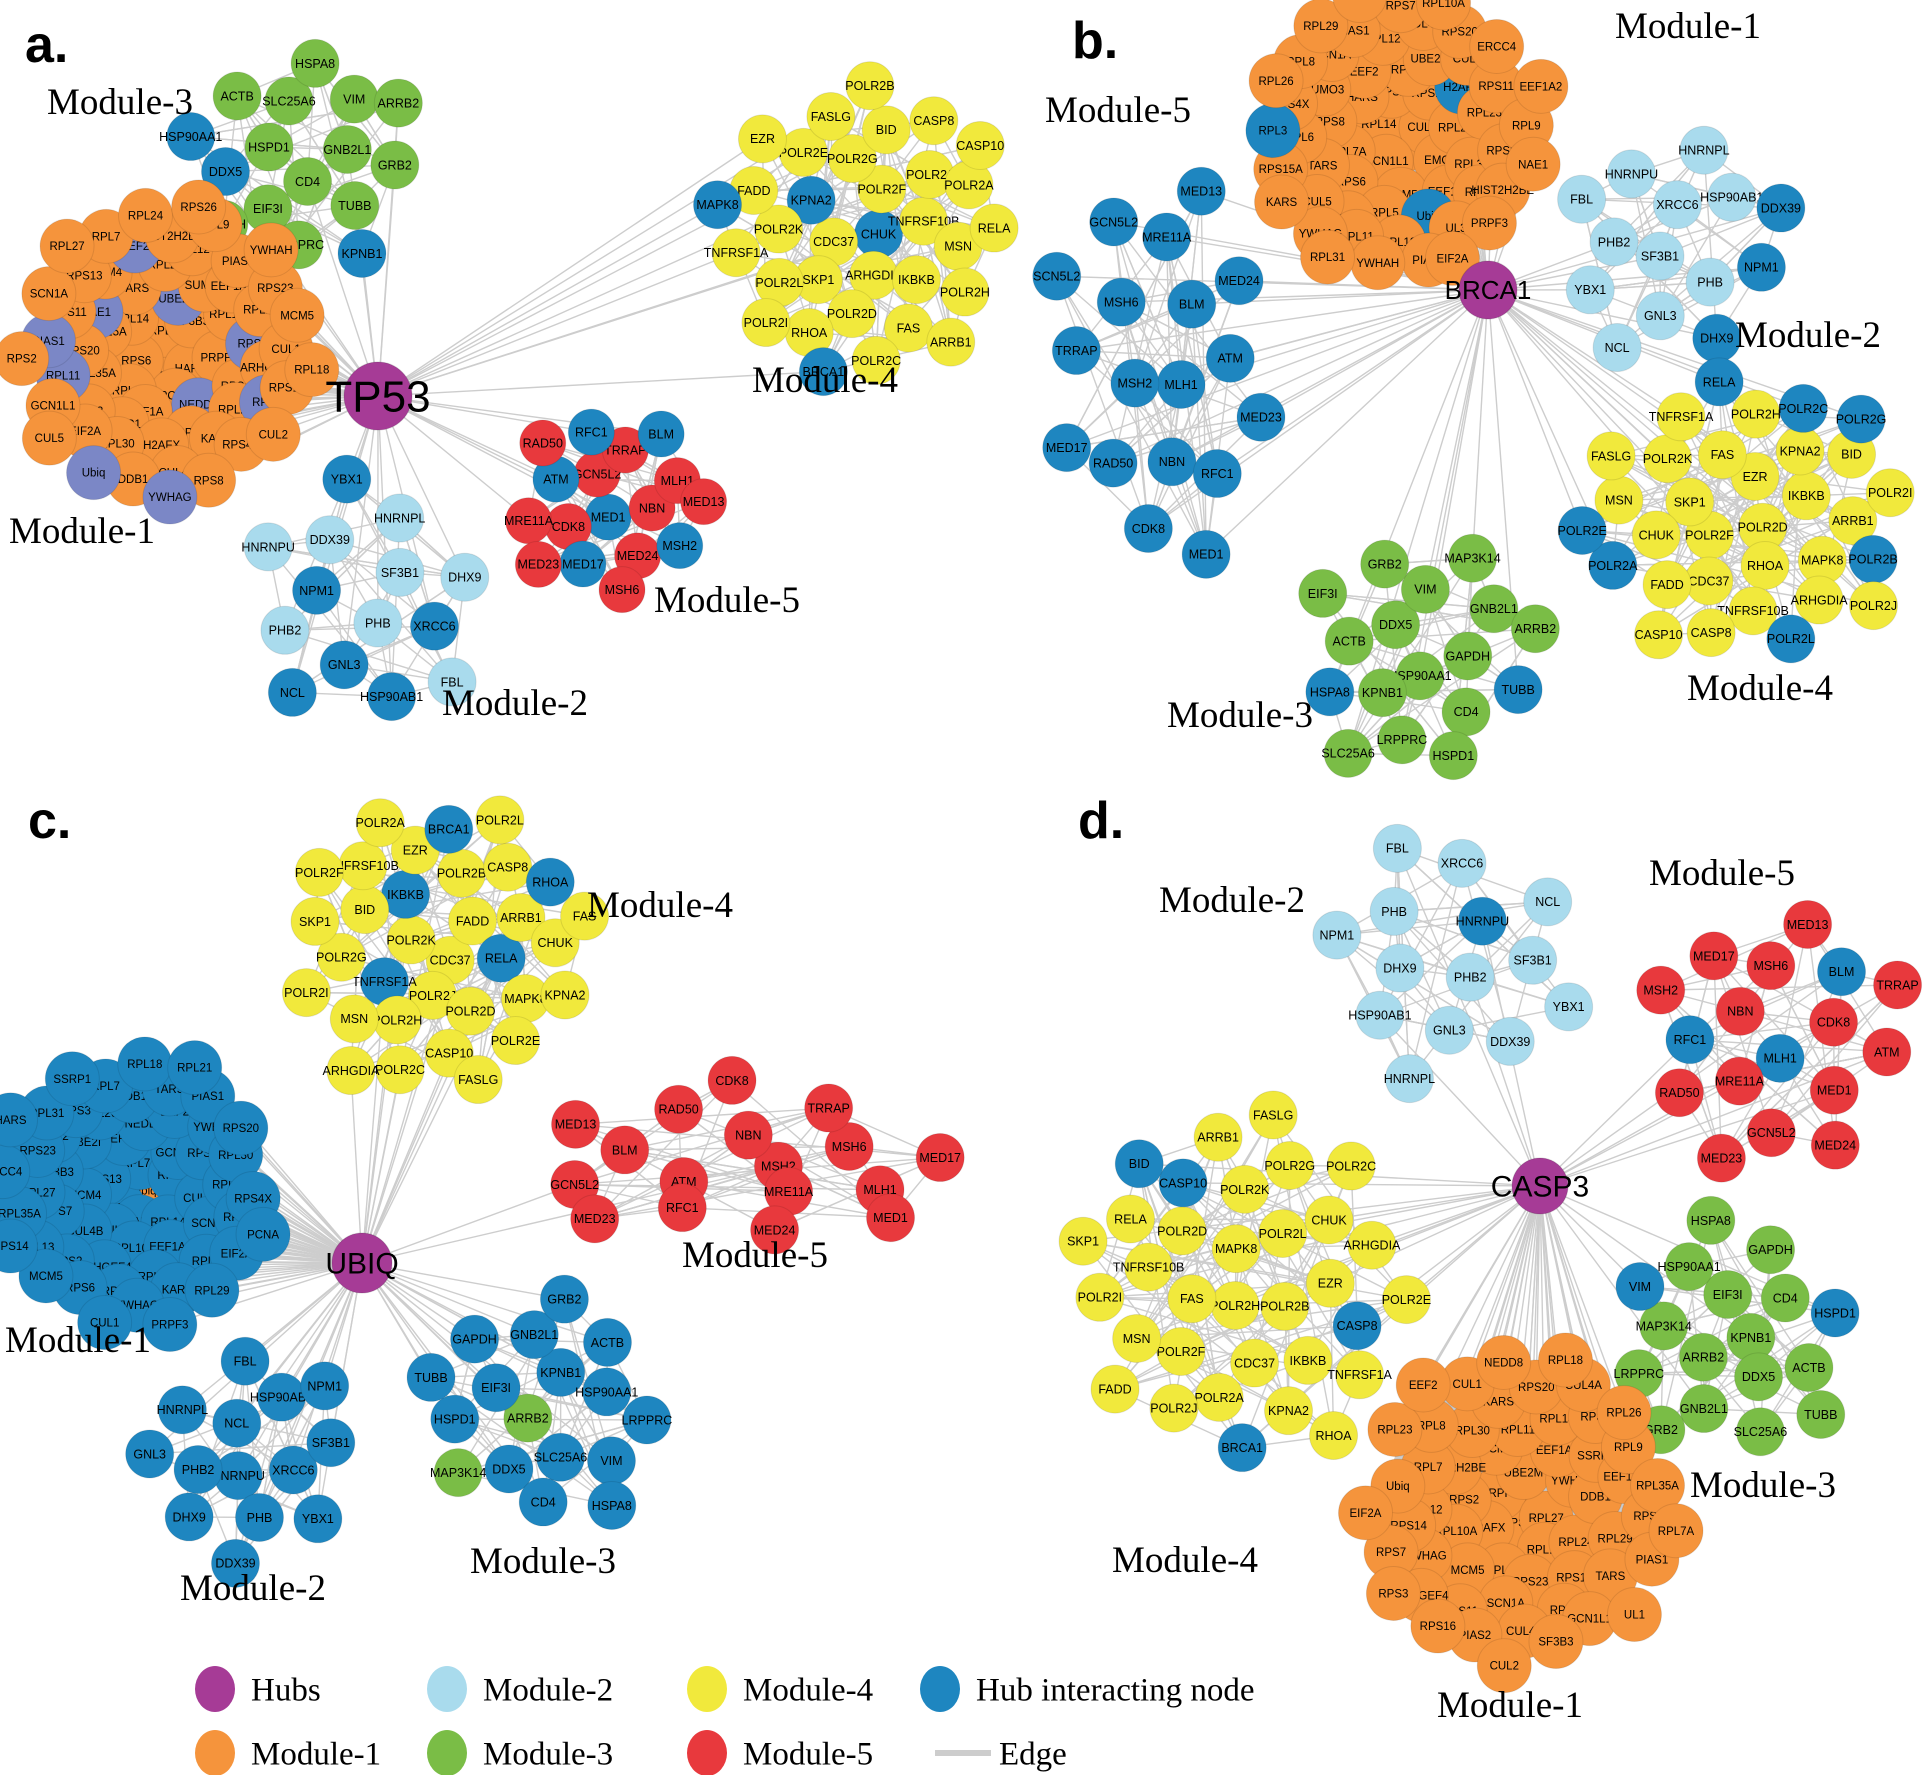 Image resolution: width=1923 pixels, height=1775 pixels. I want to click on legend-label-Hubs: Hubs, so click(286, 1691).